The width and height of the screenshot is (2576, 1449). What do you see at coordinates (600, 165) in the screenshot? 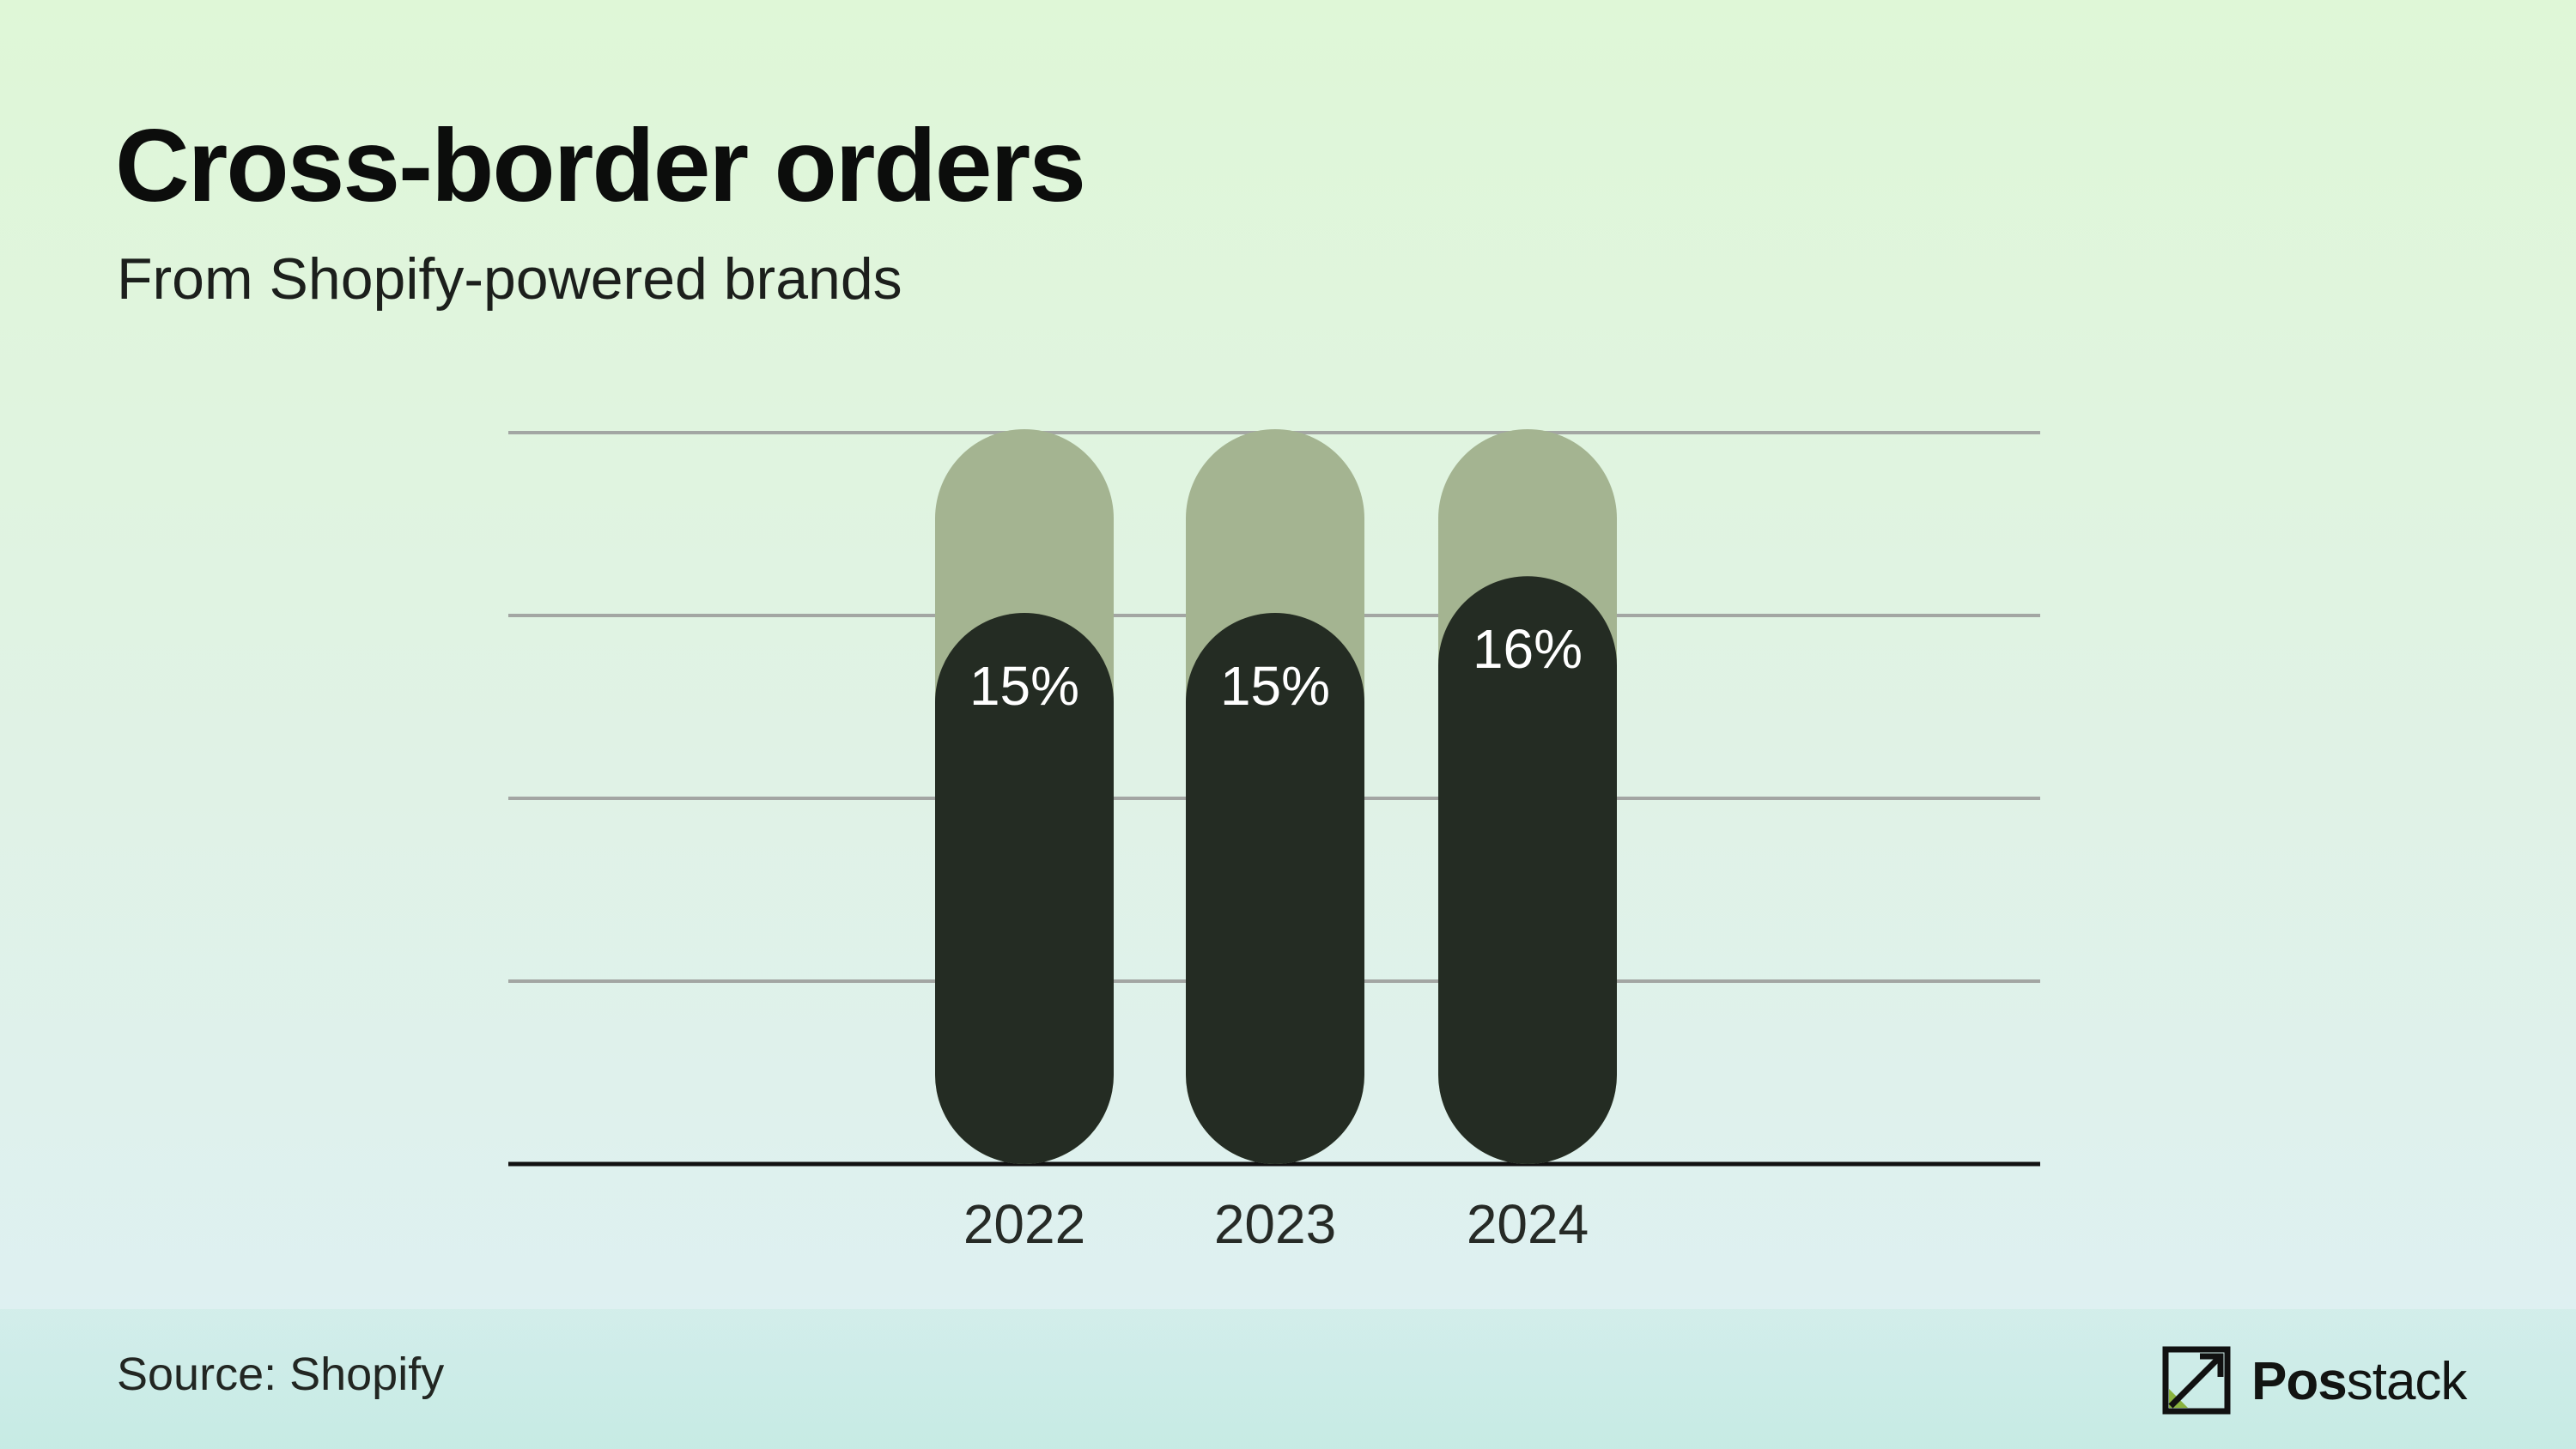
I see `chart-title: Cross-border orders` at bounding box center [600, 165].